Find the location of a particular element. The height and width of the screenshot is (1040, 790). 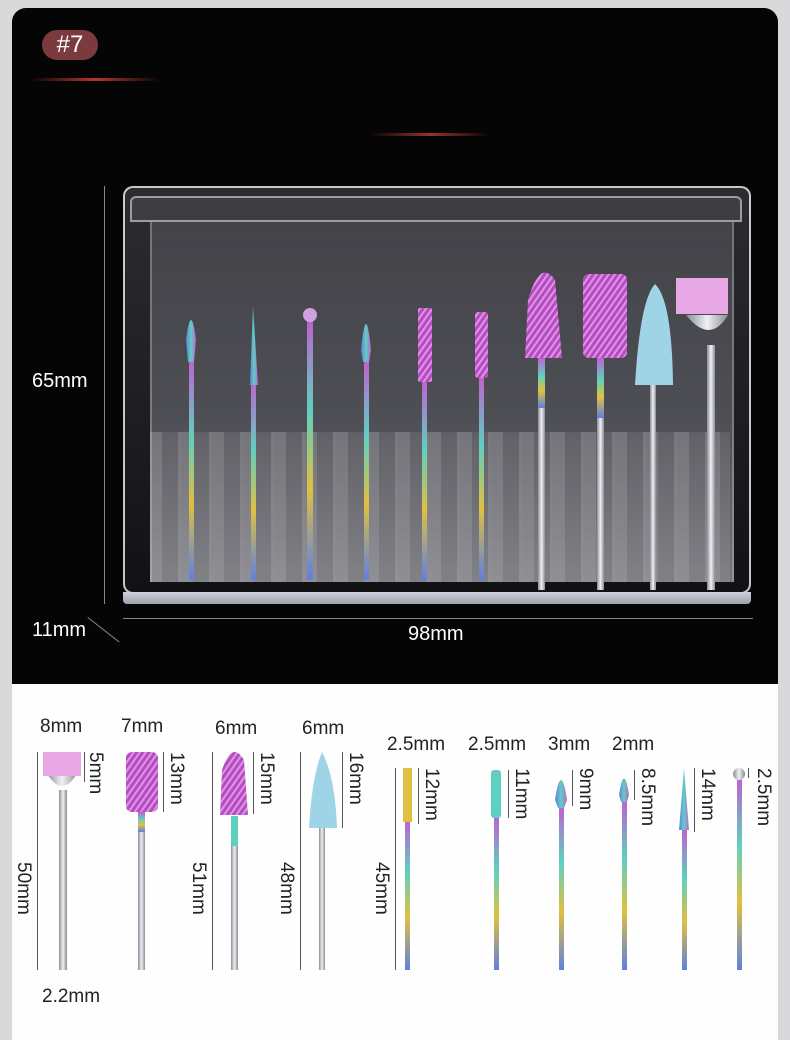

case-depth-label: 11mm is located at coordinates (59, 630).